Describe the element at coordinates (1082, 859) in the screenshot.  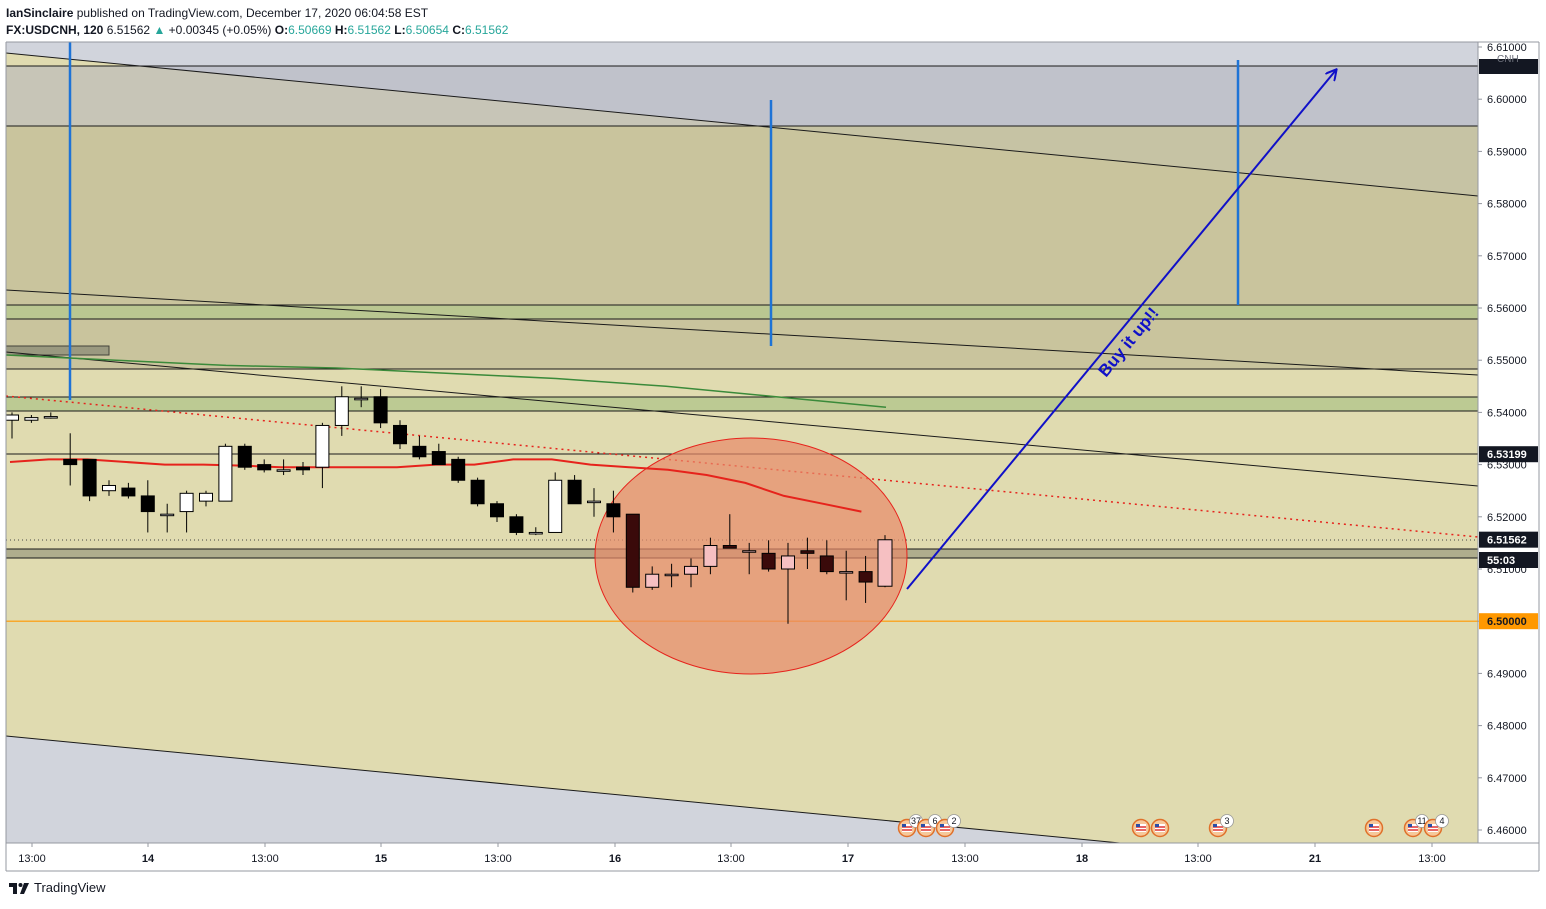
I see `time-tick-label: 18` at that location.